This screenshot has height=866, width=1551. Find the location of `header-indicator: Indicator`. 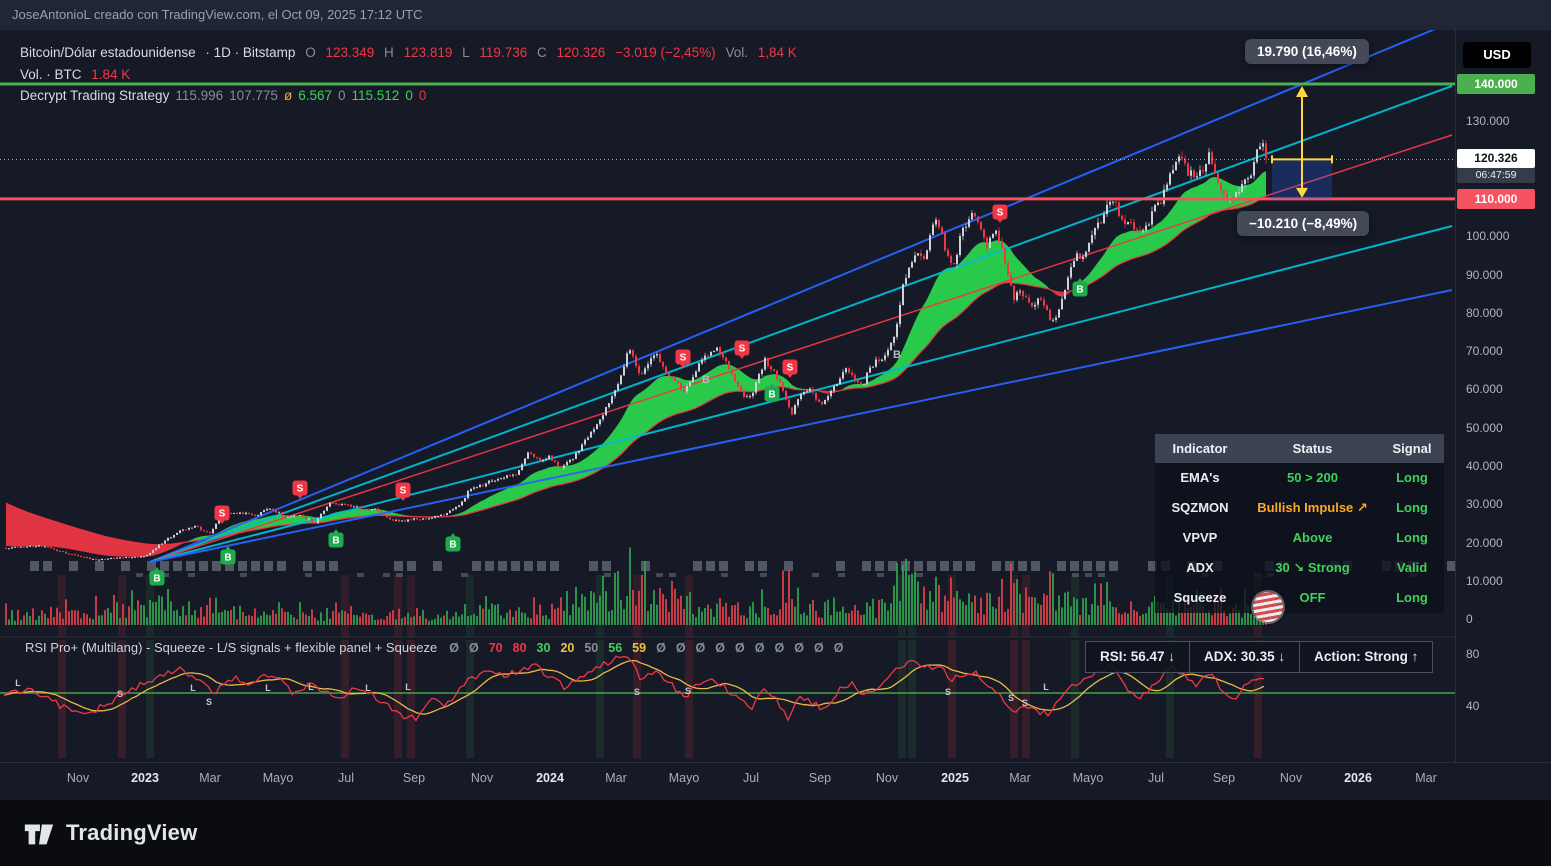

header-indicator: Indicator is located at coordinates (1200, 448).